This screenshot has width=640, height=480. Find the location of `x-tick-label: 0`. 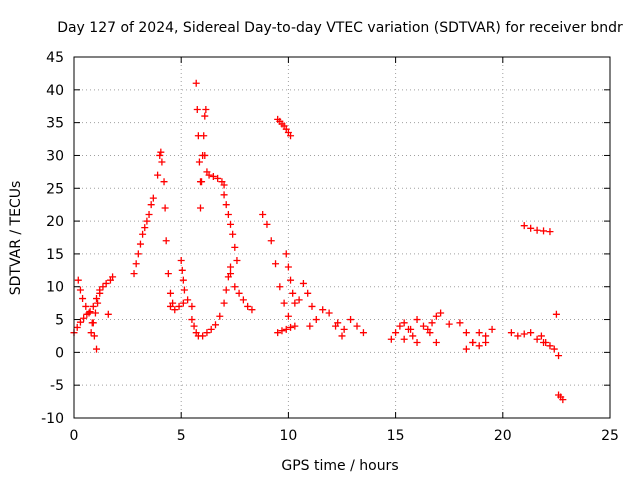

x-tick-label: 0 is located at coordinates (74, 436).